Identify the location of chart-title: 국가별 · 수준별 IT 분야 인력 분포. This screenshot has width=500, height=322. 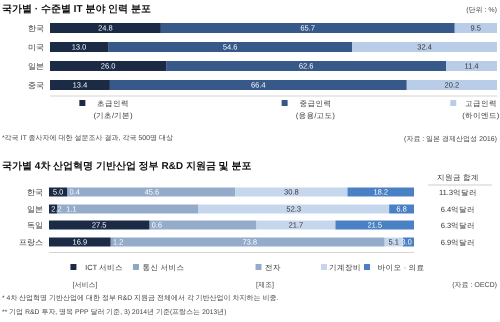
(76, 9).